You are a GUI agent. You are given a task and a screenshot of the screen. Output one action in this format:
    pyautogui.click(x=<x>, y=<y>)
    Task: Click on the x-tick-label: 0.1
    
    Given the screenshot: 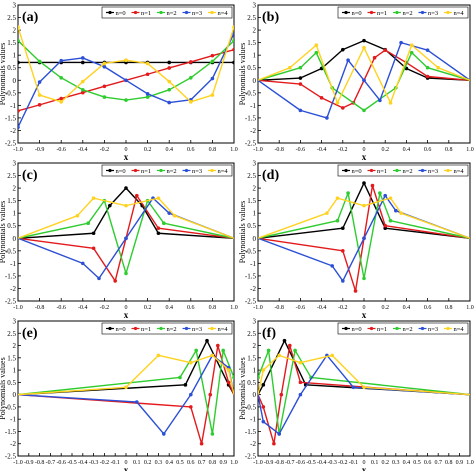 What is the action you would take?
    pyautogui.click(x=375, y=463)
    